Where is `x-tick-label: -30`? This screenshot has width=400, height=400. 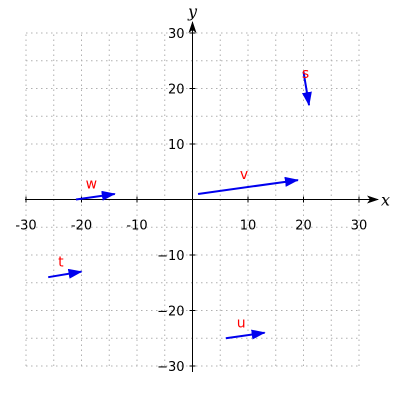 x-tick-label: -30 is located at coordinates (25, 226).